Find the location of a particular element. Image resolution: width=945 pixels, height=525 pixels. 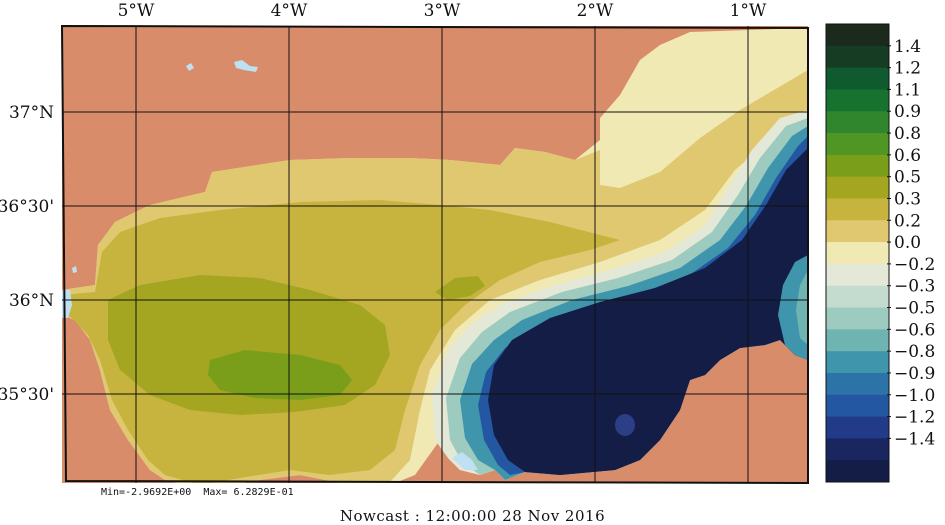

south-lagoon is located at coordinates (465, 461).